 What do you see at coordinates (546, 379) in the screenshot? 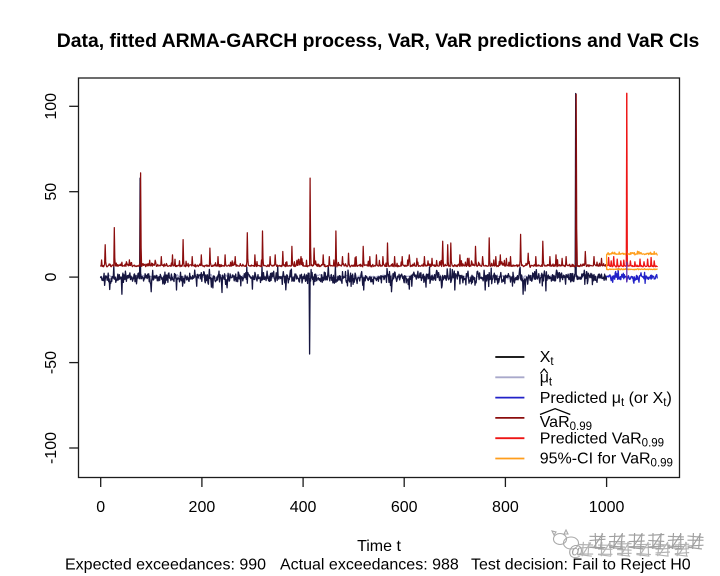
I see `svg-text: μt` at bounding box center [546, 379].